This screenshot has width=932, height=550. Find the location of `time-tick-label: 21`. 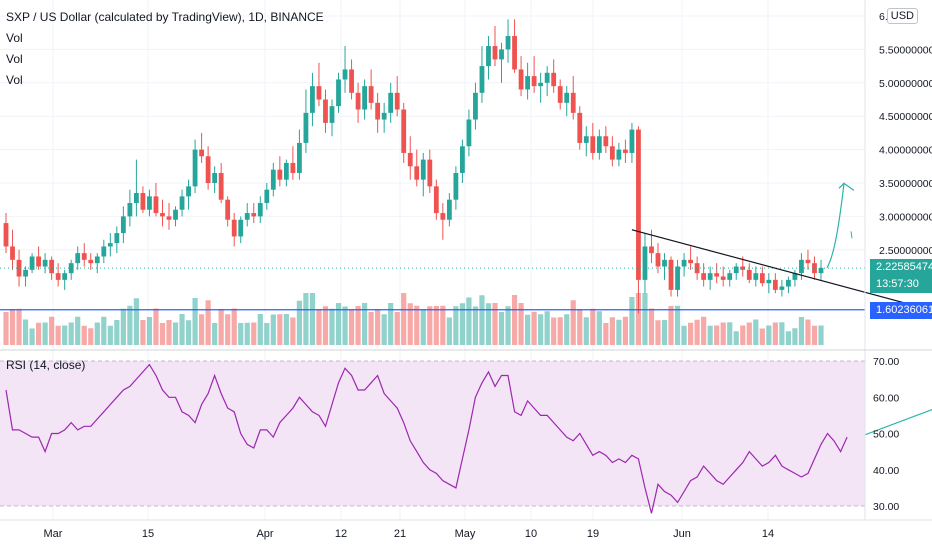

time-tick-label: 21 is located at coordinates (400, 534).